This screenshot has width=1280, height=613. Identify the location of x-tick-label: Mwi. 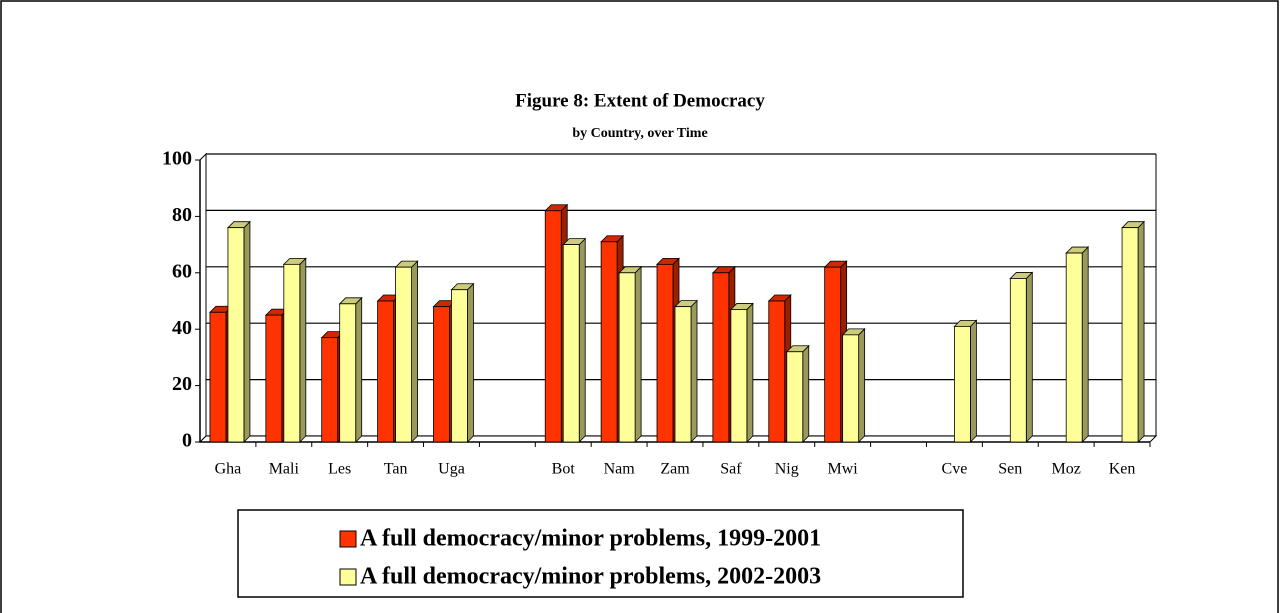
(843, 469).